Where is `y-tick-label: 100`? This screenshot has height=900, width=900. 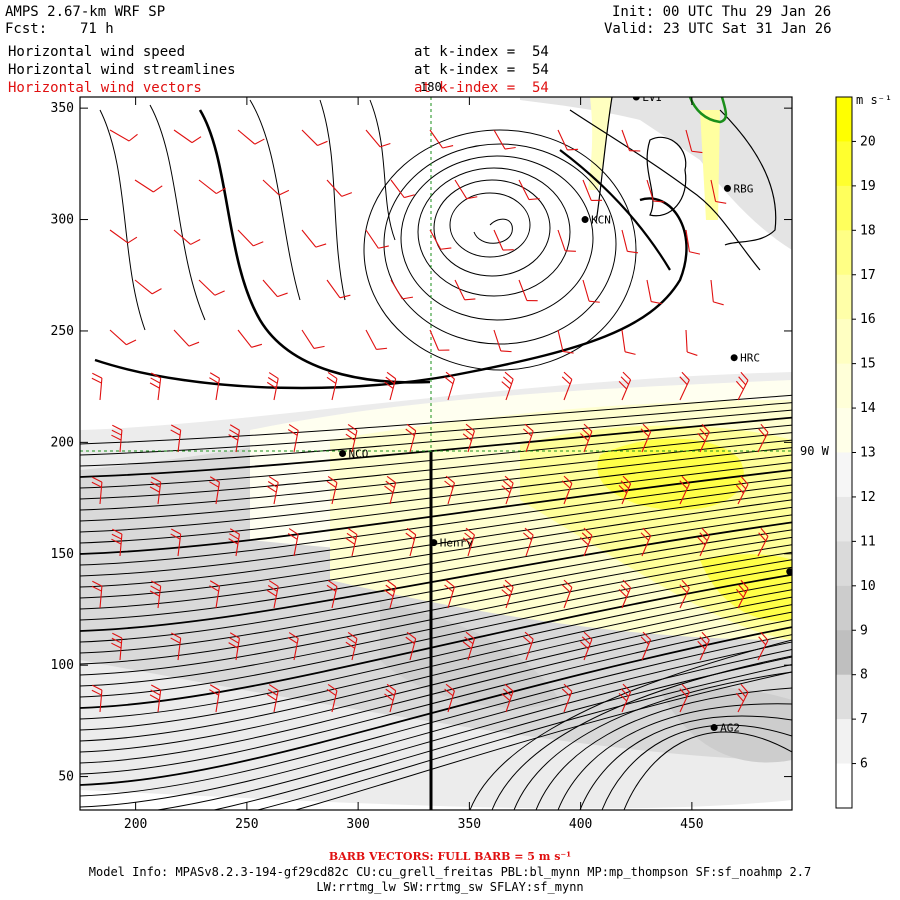 y-tick-label: 100 is located at coordinates (62, 665).